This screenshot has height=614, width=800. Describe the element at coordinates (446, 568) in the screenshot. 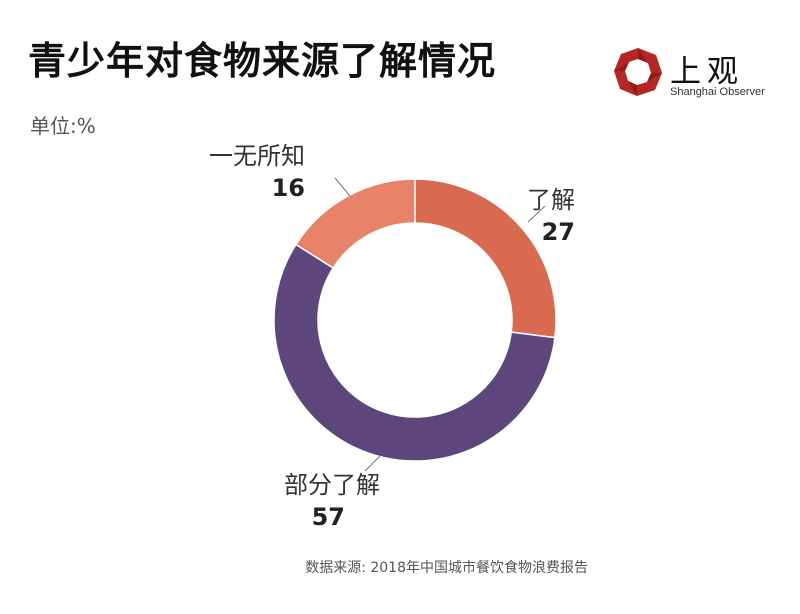

I see `data-source: 数据来源: 2018年中国城市餐饮食物浪费报告` at that location.